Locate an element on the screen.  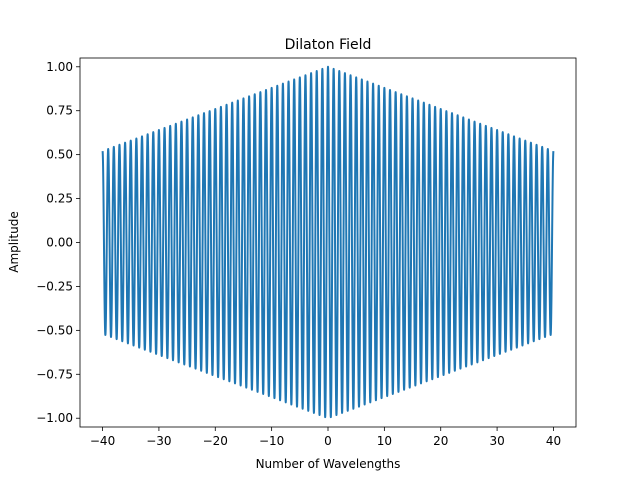
y-tick-label: −0.25 is located at coordinates (54, 286).